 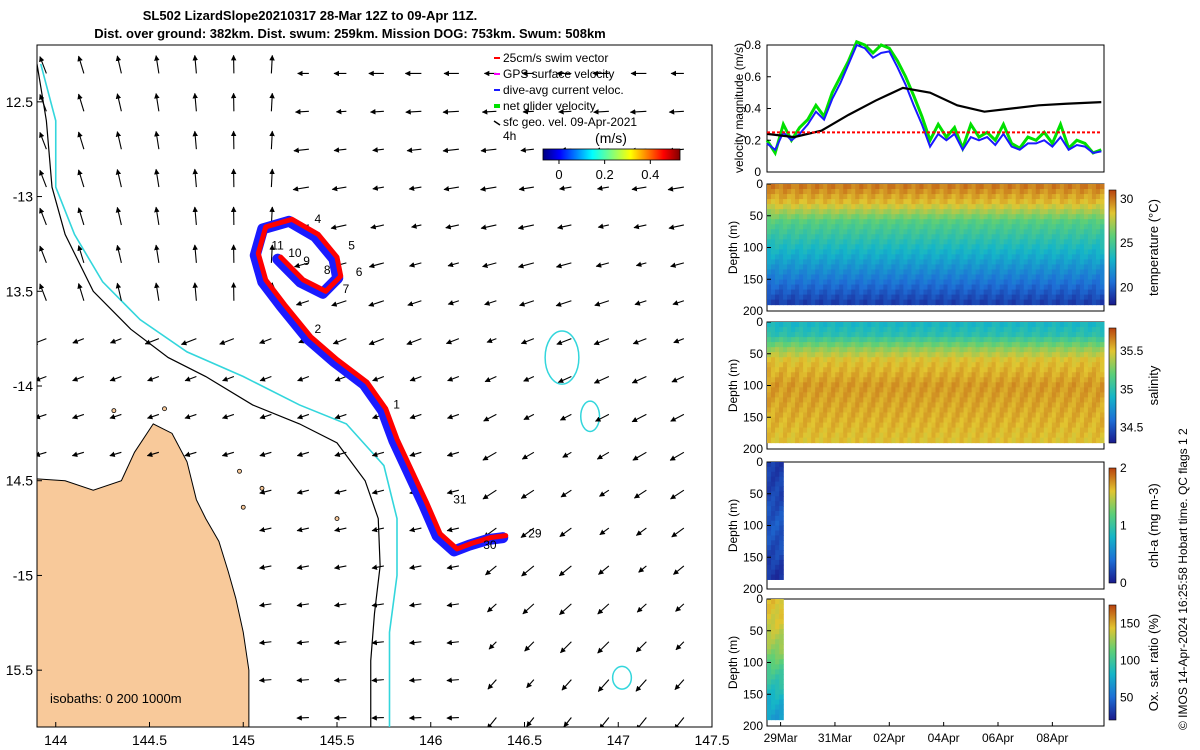 I want to click on map-xtick-label: 144, so click(x=56, y=740).